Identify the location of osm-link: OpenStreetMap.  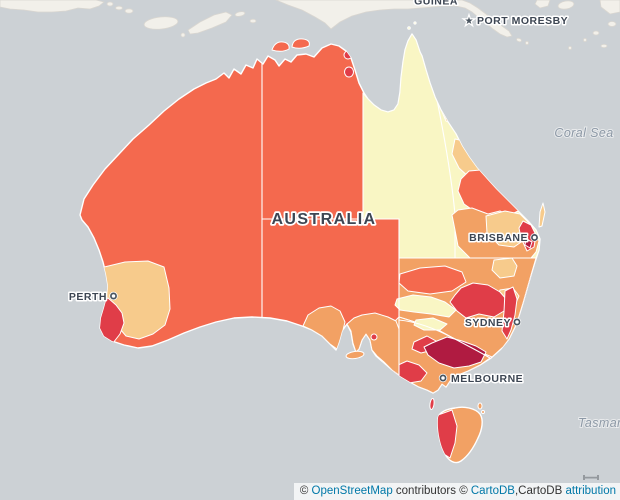
(352, 491).